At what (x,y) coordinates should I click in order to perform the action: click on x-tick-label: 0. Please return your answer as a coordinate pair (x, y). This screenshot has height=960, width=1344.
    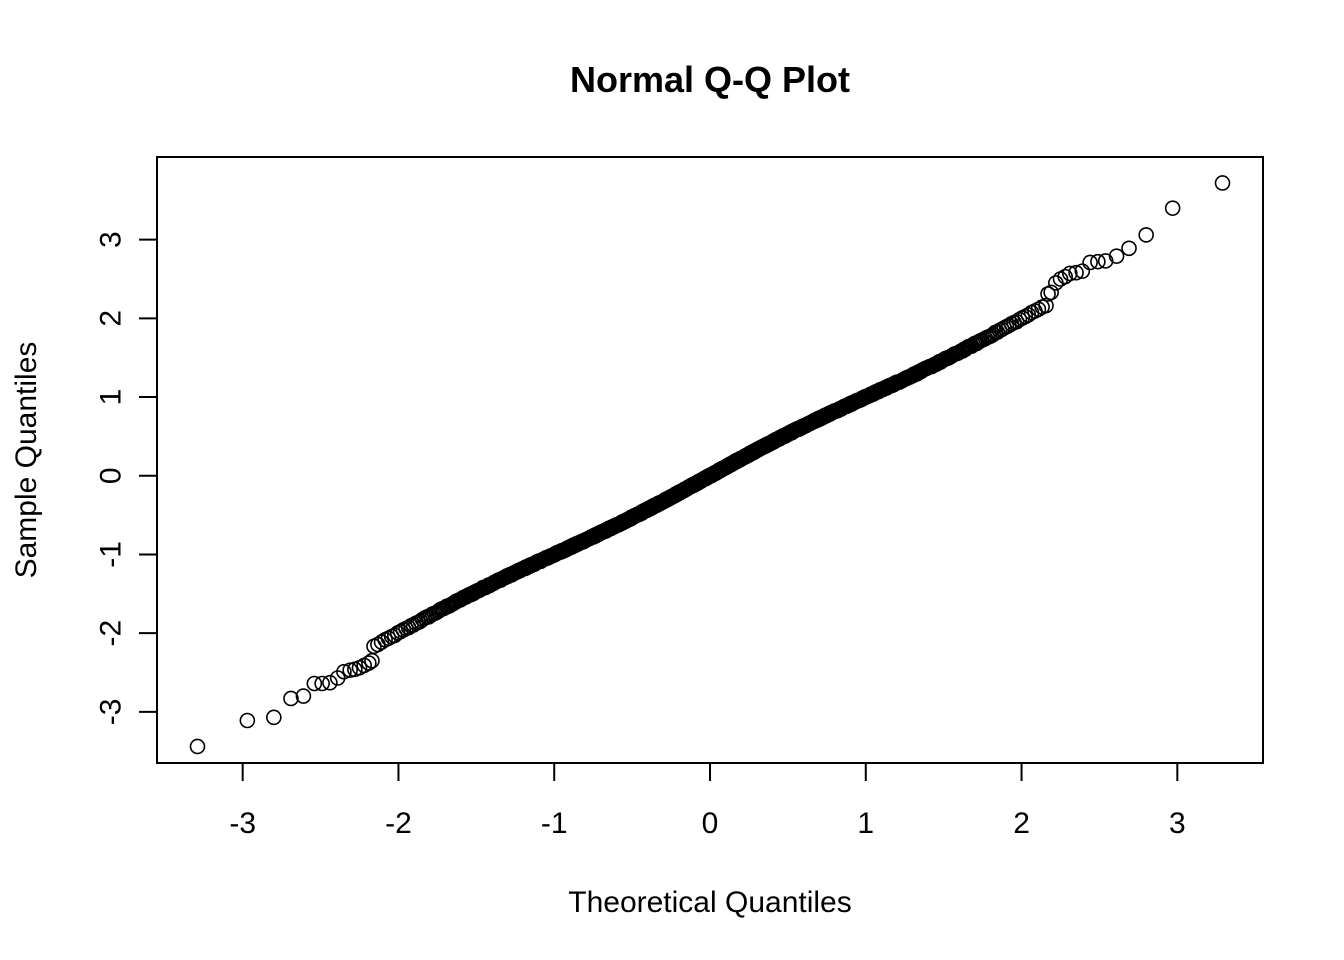
    Looking at the image, I should click on (710, 823).